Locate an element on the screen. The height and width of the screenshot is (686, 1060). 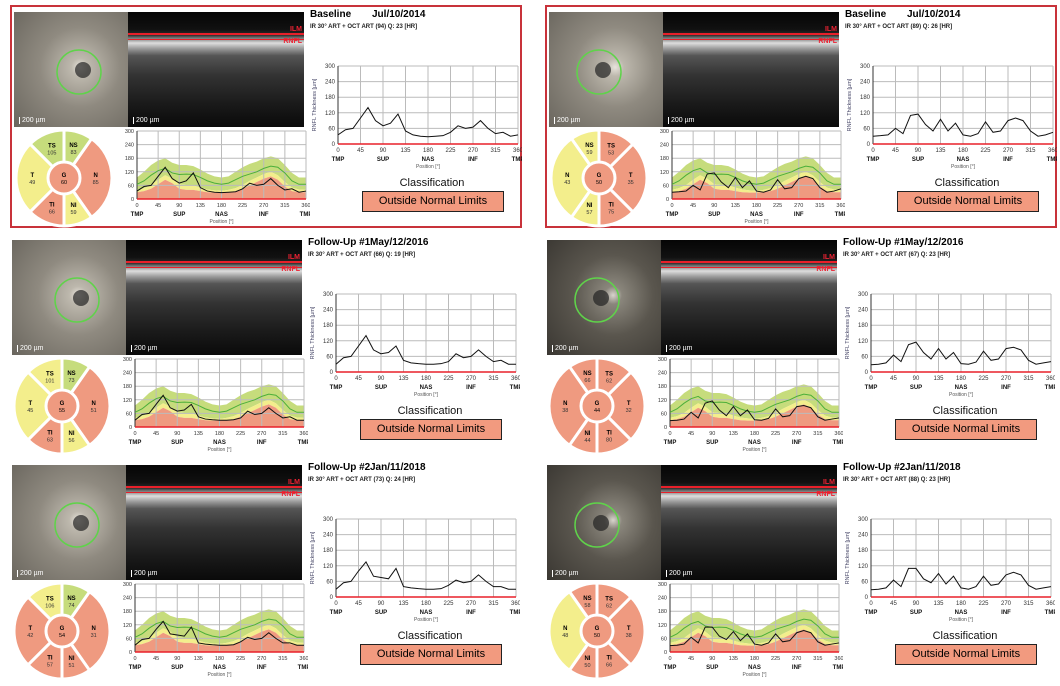
fundus-image: 200 µm is located at coordinates (604, 522).